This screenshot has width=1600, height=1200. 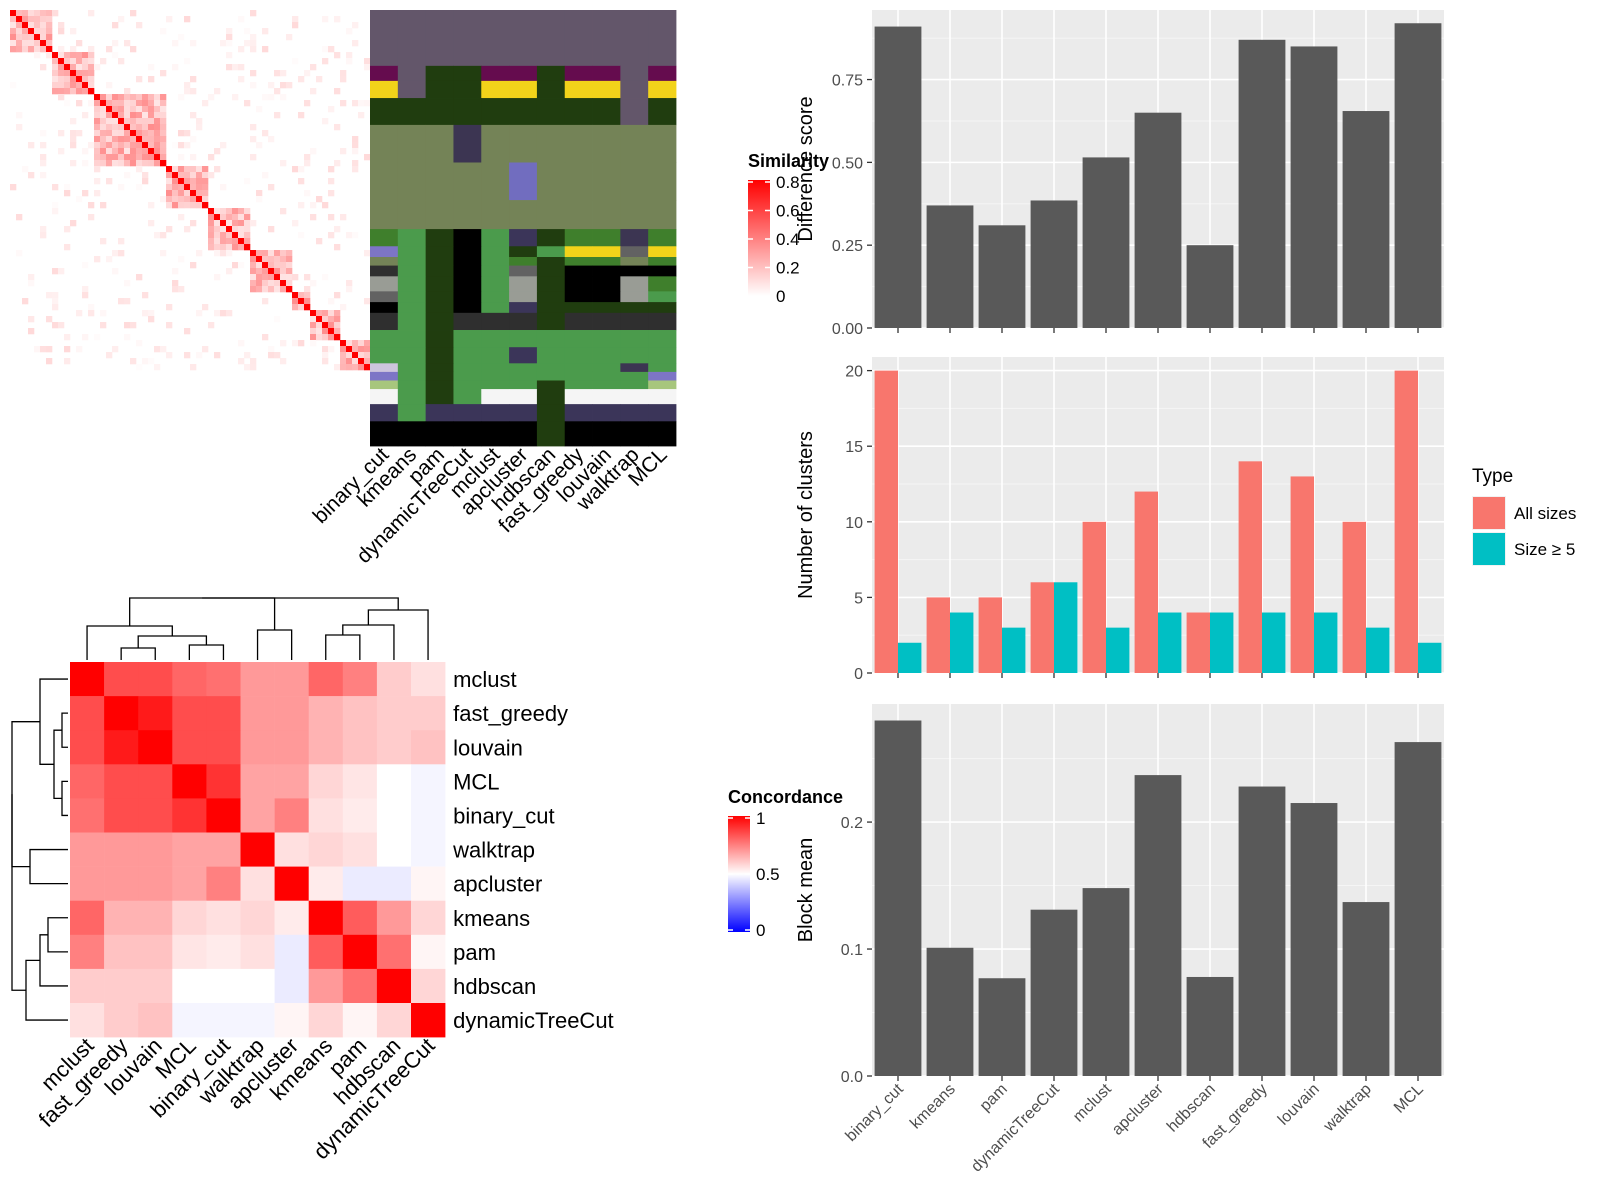 I want to click on y-axis-label: Difference score, so click(x=806, y=168).